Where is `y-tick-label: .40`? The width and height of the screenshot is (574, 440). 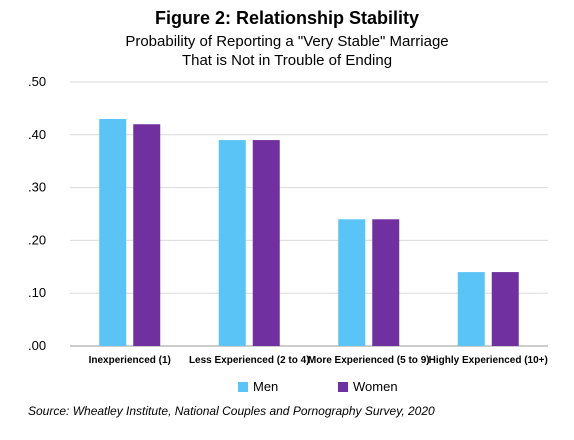 y-tick-label: .40 is located at coordinates (37, 134).